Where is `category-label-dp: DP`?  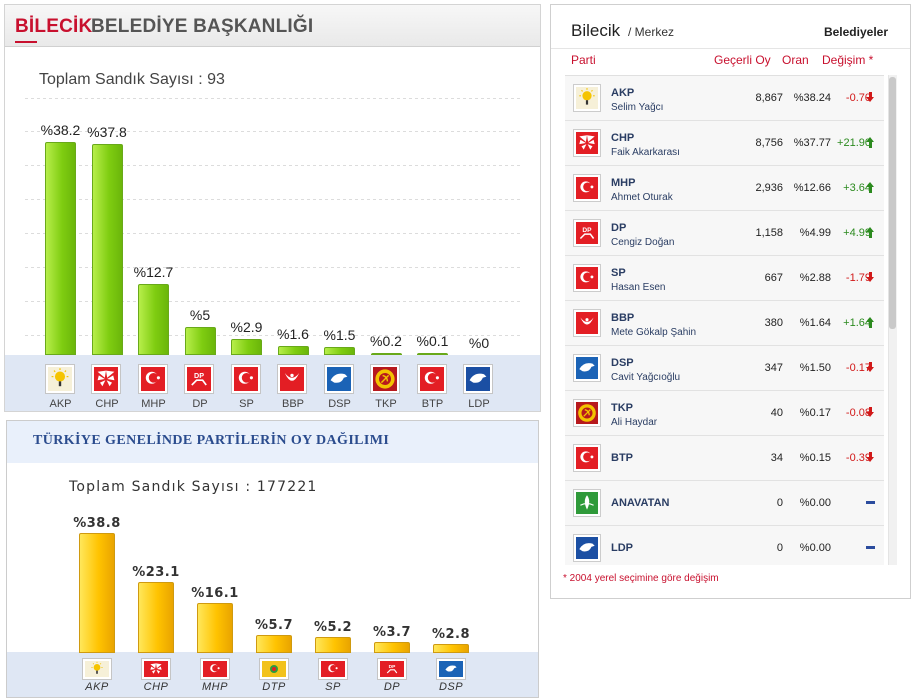 category-label-dp: DP is located at coordinates (200, 404).